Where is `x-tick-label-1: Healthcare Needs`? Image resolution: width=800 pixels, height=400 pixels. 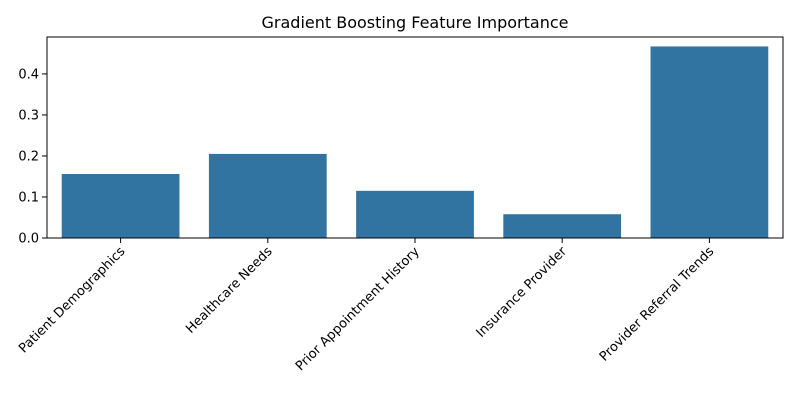 x-tick-label-1: Healthcare Needs is located at coordinates (229, 290).